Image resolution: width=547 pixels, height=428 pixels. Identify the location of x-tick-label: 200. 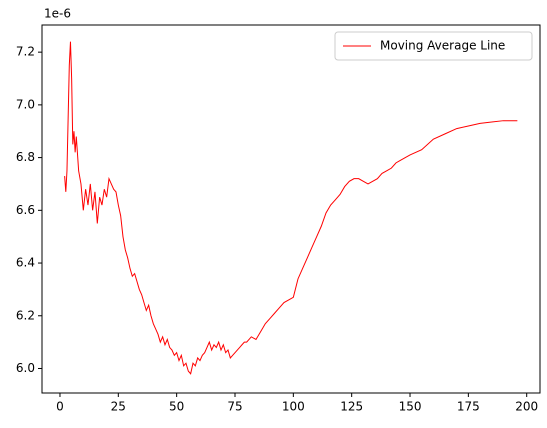
(526, 407).